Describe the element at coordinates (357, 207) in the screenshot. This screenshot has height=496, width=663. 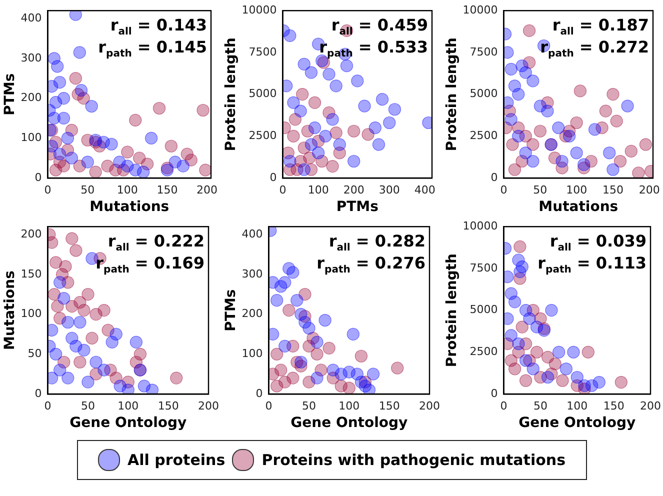
I see `x-axis-title: PTMs` at that location.